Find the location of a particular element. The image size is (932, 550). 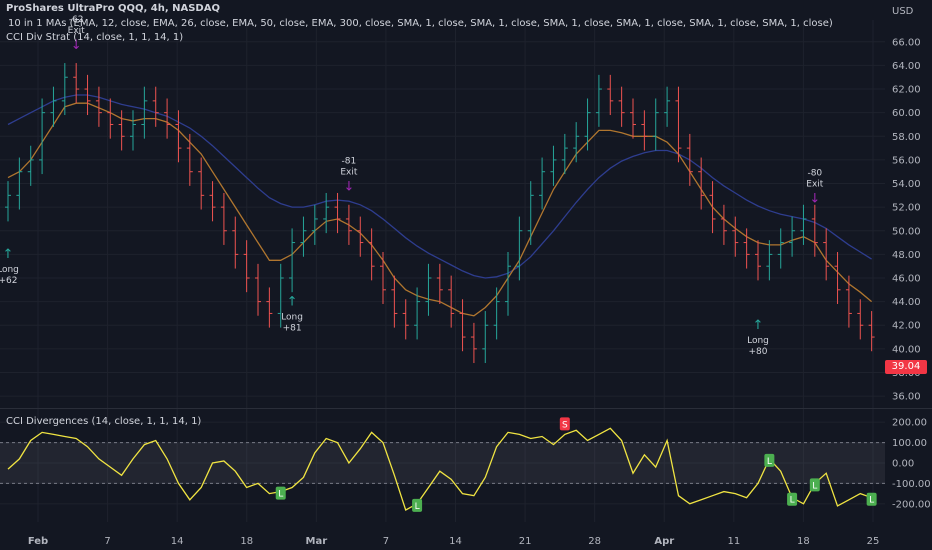

bearish-divergence-marker is located at coordinates (564, 424).